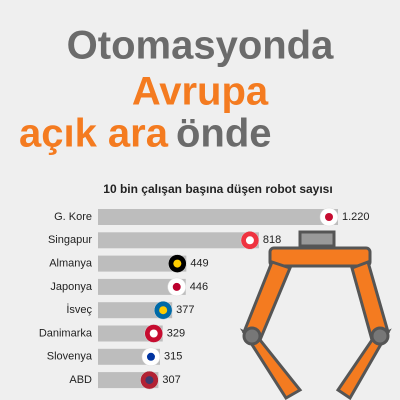 This screenshot has height=400, width=400. What do you see at coordinates (70, 240) in the screenshot?
I see `category-label: Singapur` at bounding box center [70, 240].